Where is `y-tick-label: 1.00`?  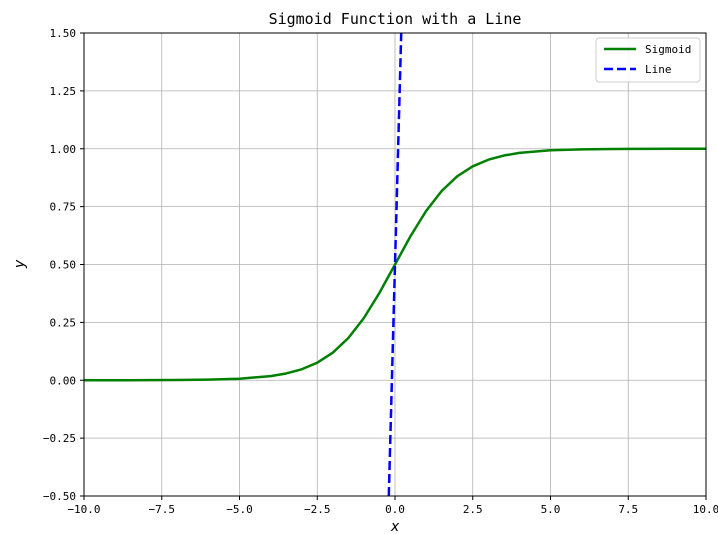
y-tick-label: 1.00 is located at coordinates (63, 149).